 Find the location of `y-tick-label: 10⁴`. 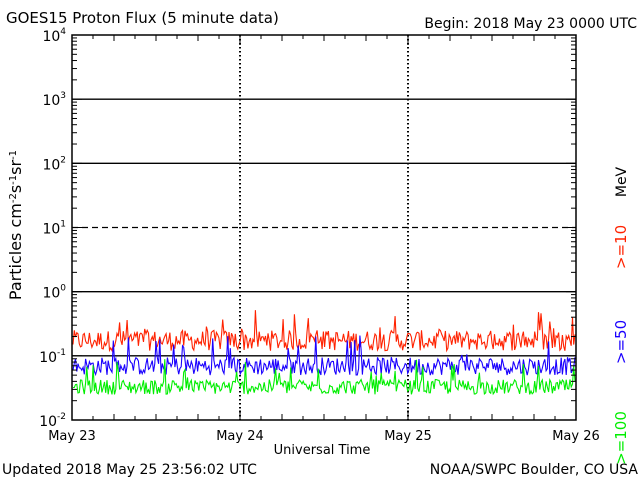

y-tick-label: 10⁴ is located at coordinates (54, 36).